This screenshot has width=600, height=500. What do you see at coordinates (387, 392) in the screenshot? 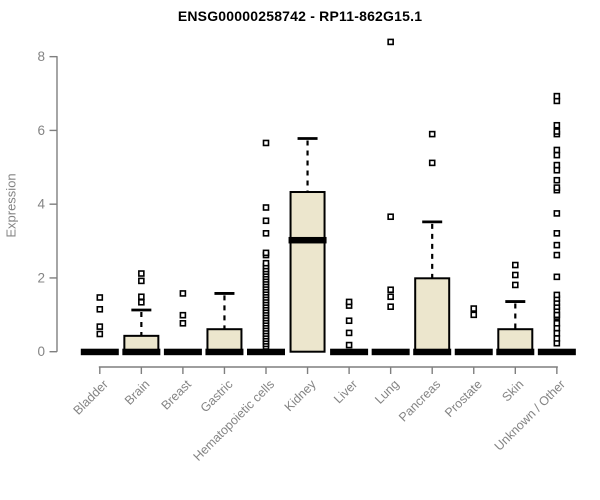
I see `x-tick-label: Lung` at bounding box center [387, 392].